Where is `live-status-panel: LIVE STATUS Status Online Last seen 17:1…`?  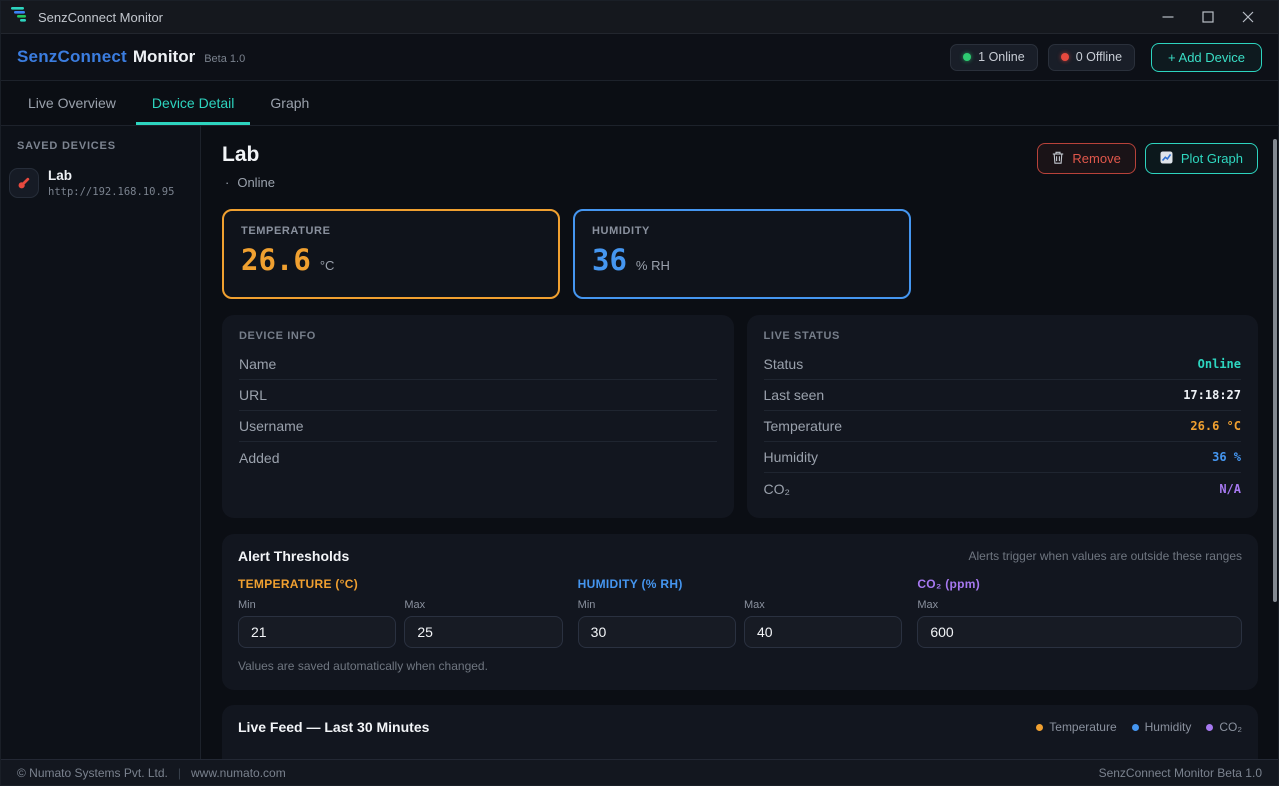
live-status-panel: LIVE STATUS Status Online Last seen 17:1… is located at coordinates (1002, 416).